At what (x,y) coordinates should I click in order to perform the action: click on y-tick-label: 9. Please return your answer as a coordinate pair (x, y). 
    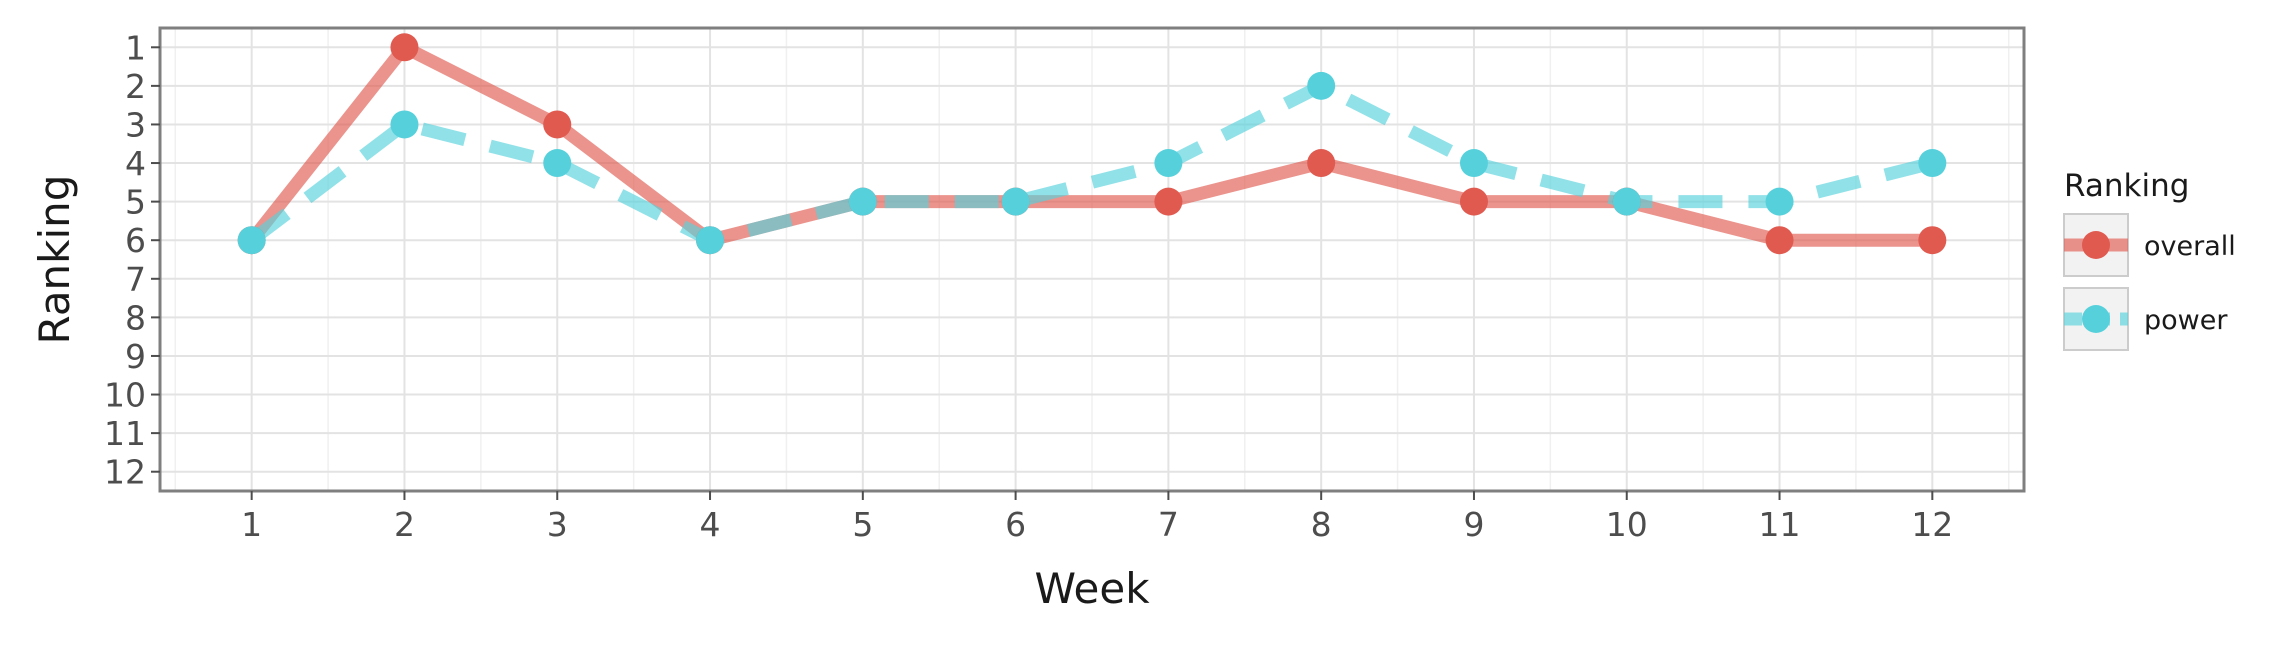
    Looking at the image, I should click on (135, 356).